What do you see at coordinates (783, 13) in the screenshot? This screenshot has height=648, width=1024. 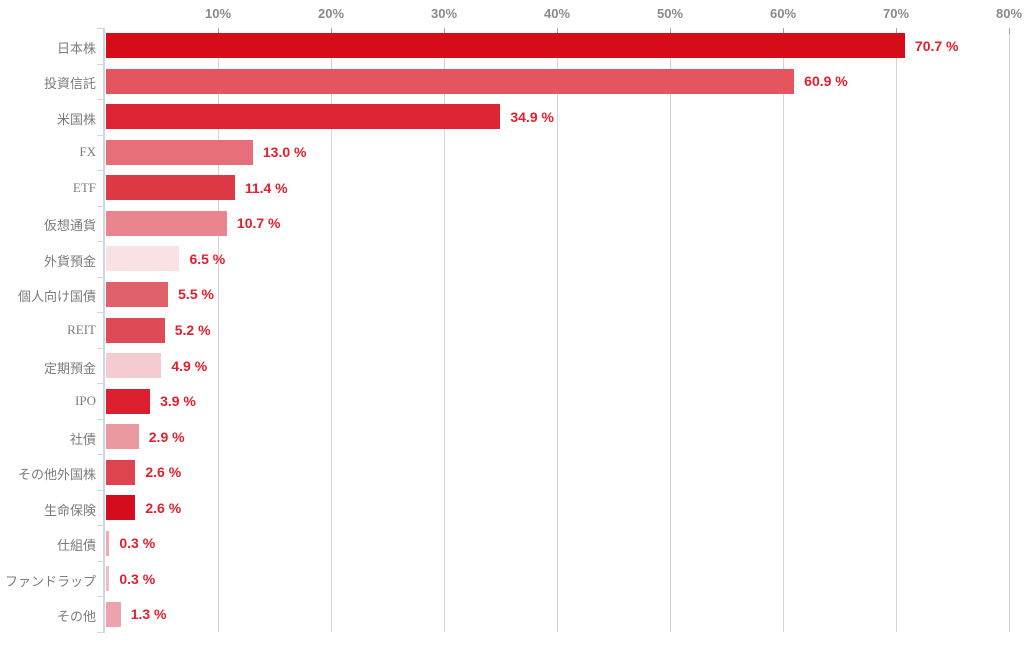 I see `x-axis-tick-label-60: 60%` at bounding box center [783, 13].